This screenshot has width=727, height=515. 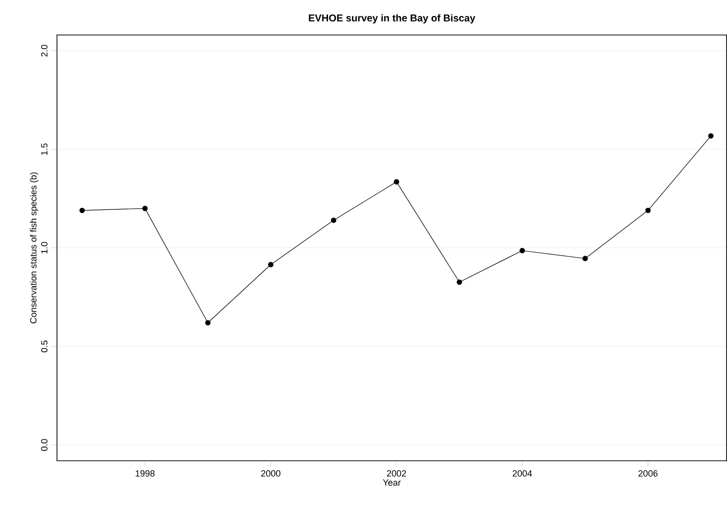 What do you see at coordinates (44, 50) in the screenshot?
I see `y-tick-label: 2.0` at bounding box center [44, 50].